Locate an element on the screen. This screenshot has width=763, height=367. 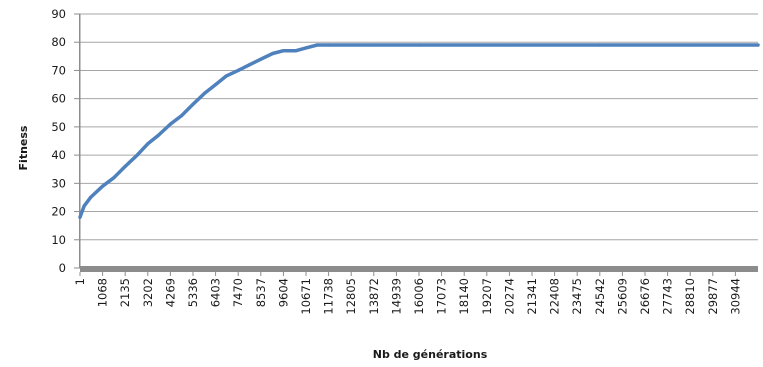
y-tick-label: 20 is located at coordinates (58, 212).